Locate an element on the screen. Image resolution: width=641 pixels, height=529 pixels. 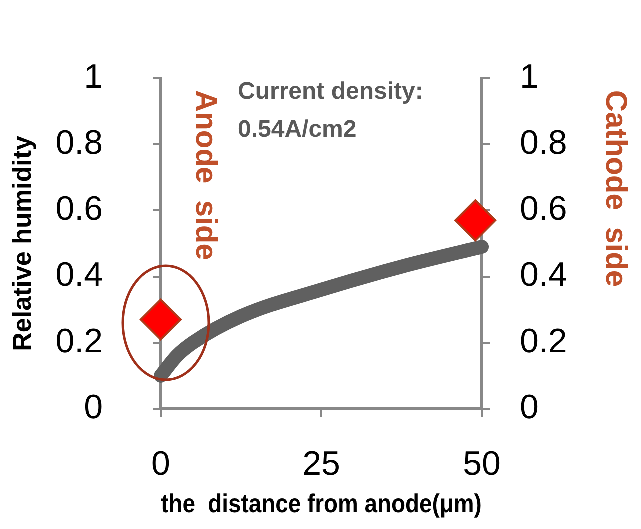
x-tick-label: 25 is located at coordinates (321, 463).